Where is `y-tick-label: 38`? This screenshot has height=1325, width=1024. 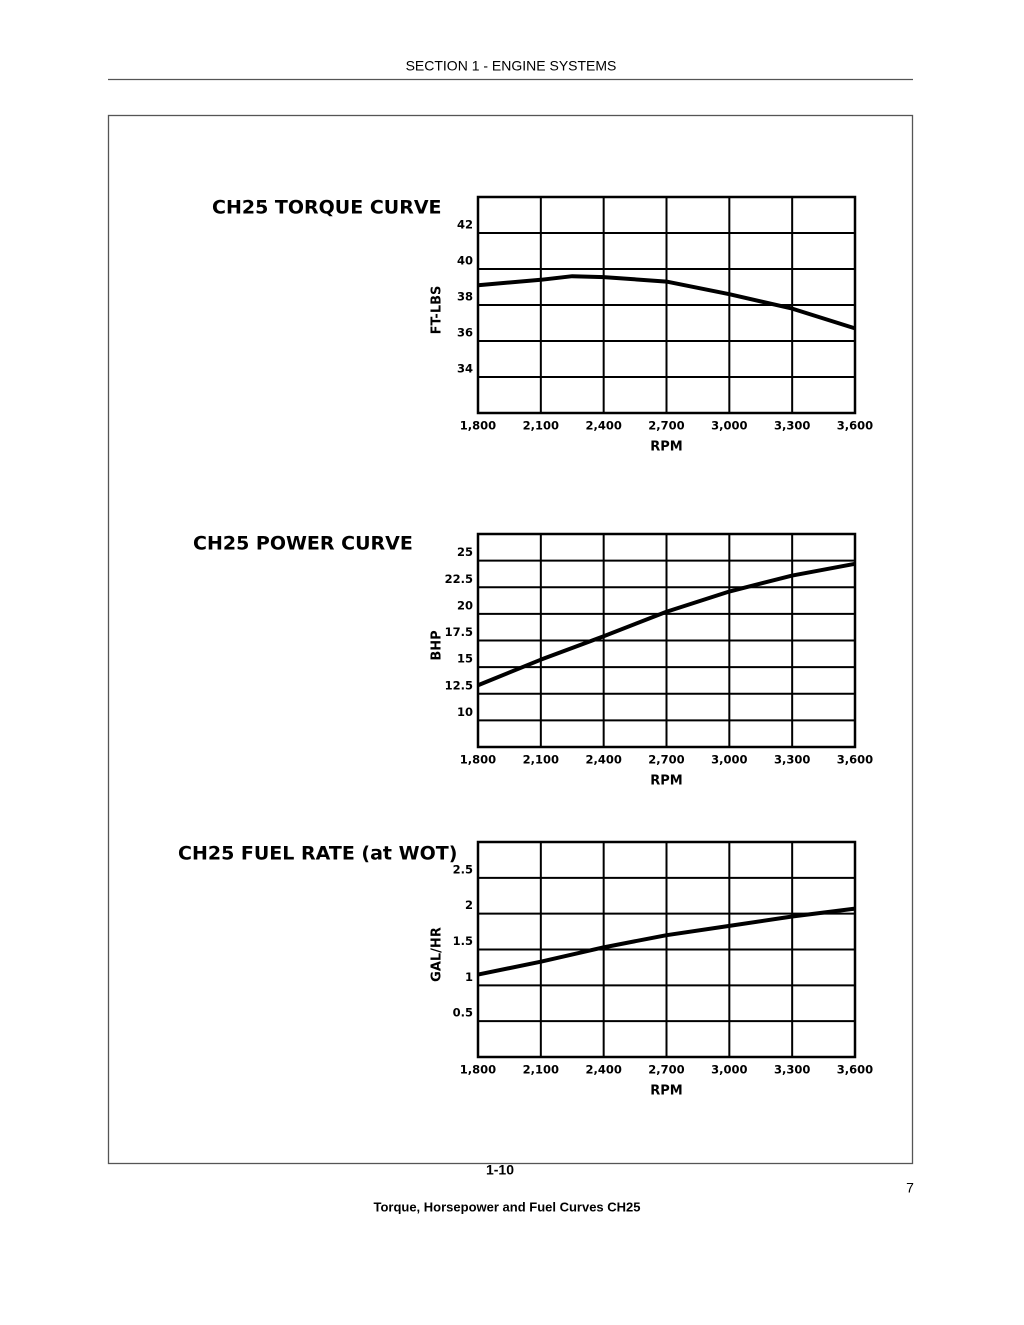
y-tick-label: 38 is located at coordinates (465, 297).